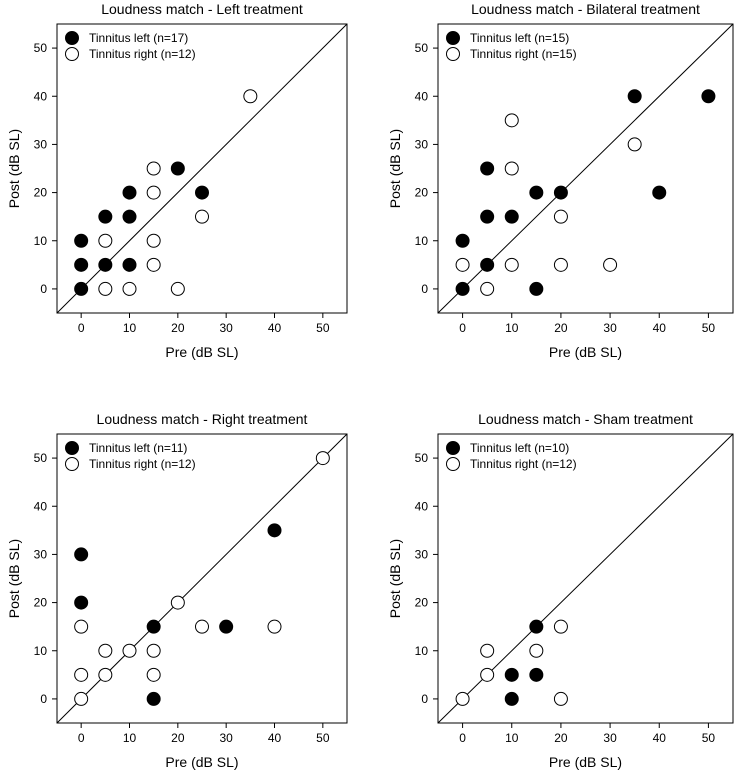 This screenshot has width=740, height=783. I want to click on x-tick-label: 50, so click(709, 738).